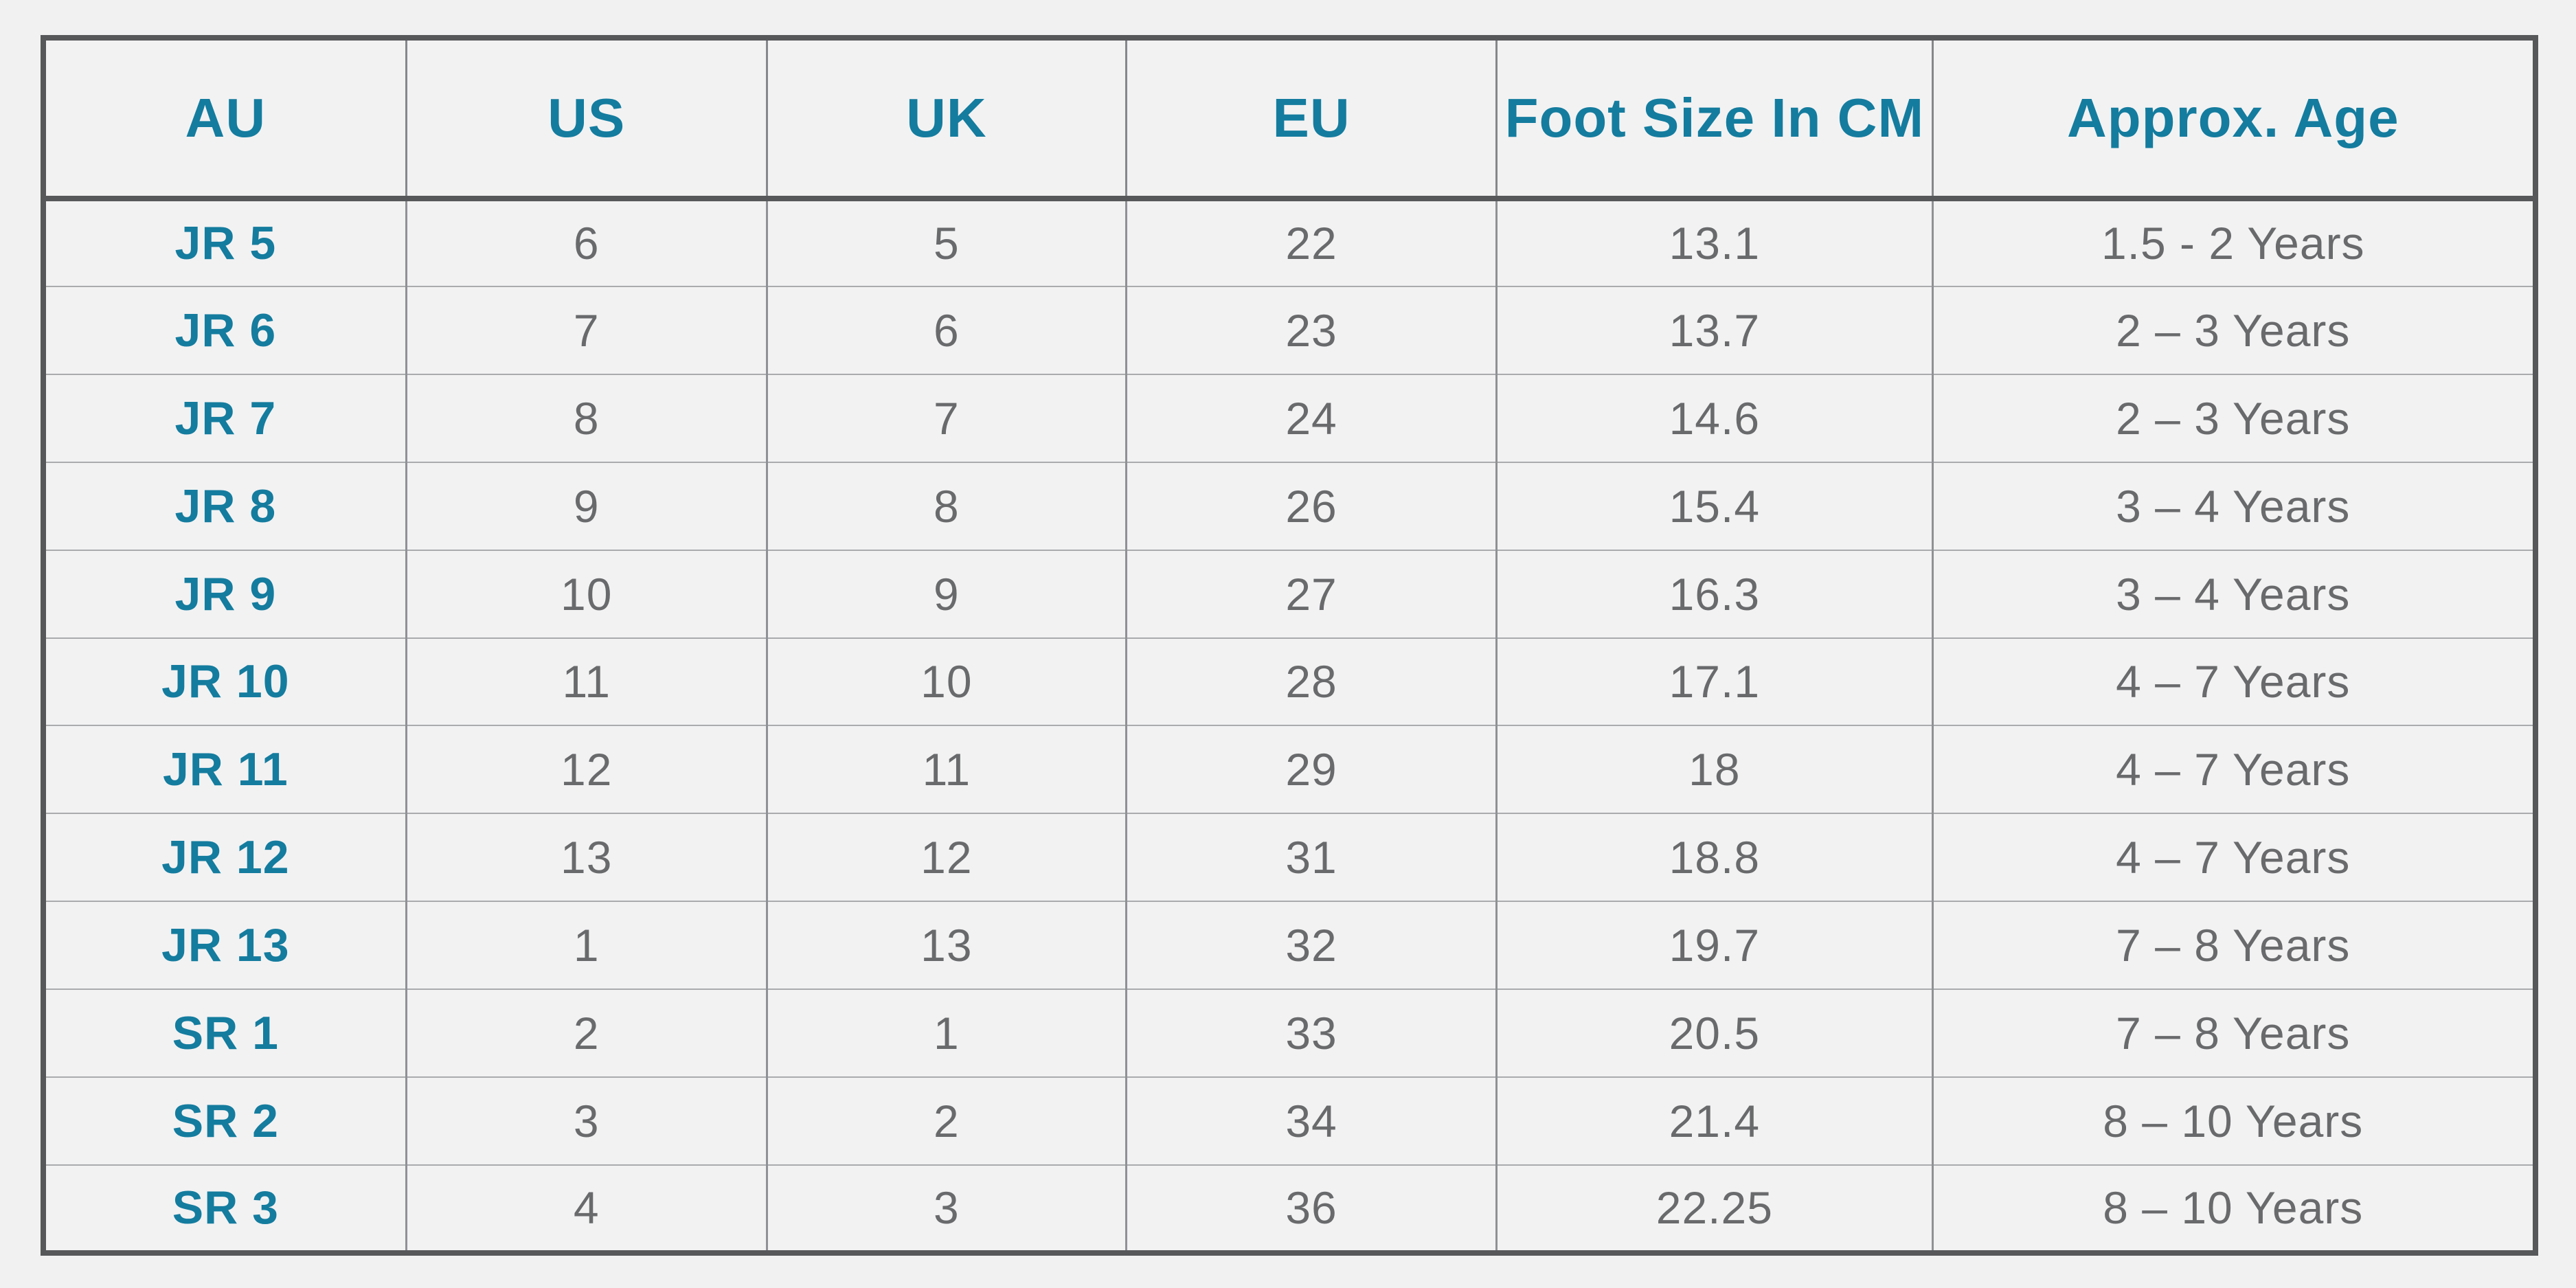 This screenshot has width=2576, height=1288. What do you see at coordinates (587, 1208) in the screenshot?
I see `cell-us: 4` at bounding box center [587, 1208].